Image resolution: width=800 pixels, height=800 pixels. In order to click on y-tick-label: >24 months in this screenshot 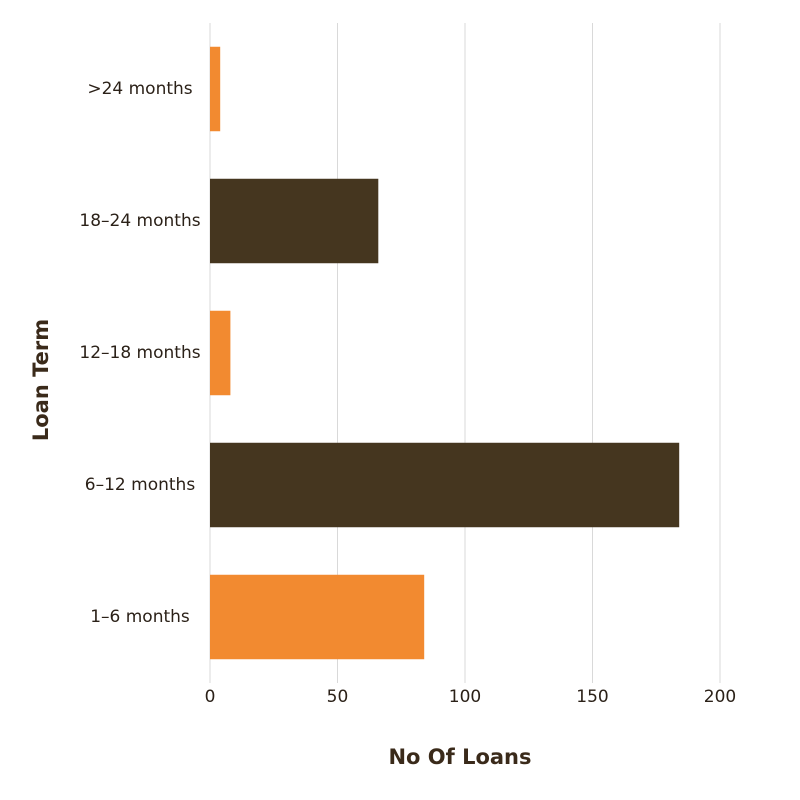, I will do `click(139, 89)`.